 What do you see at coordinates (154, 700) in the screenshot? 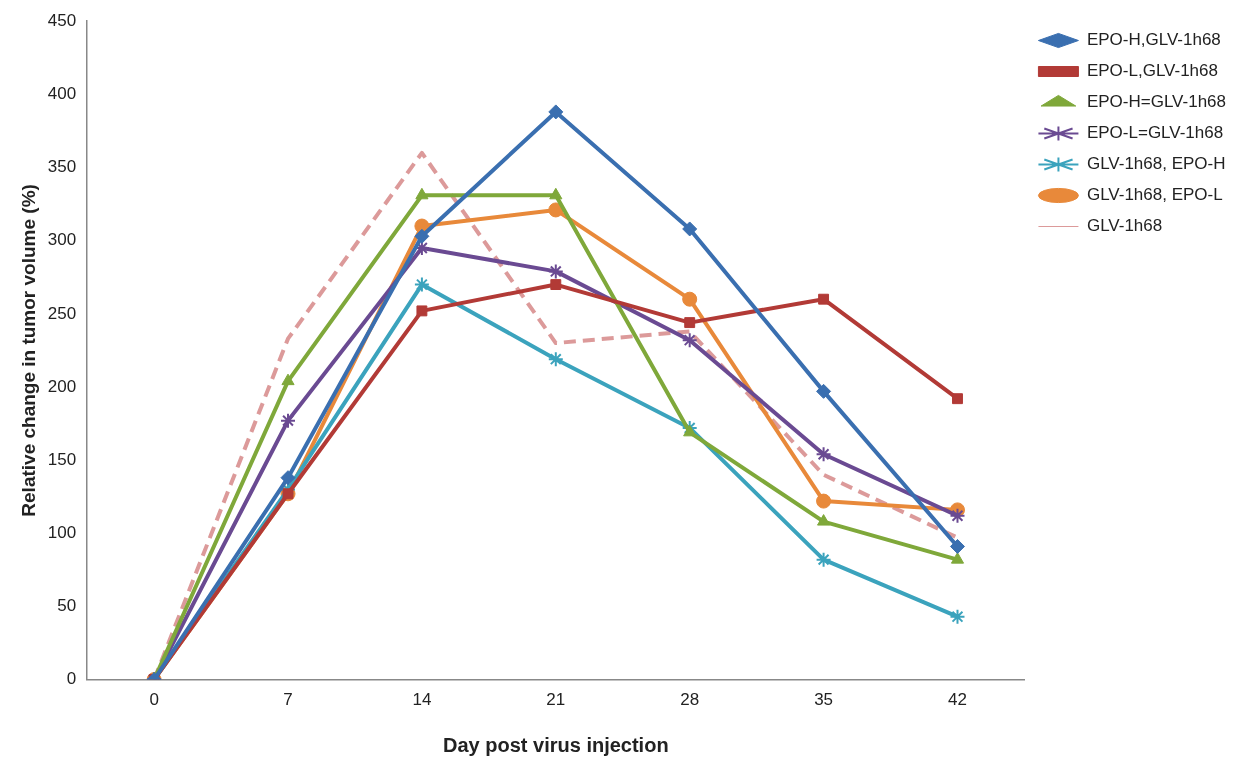
I see `x-tick-label: 0` at bounding box center [154, 700].